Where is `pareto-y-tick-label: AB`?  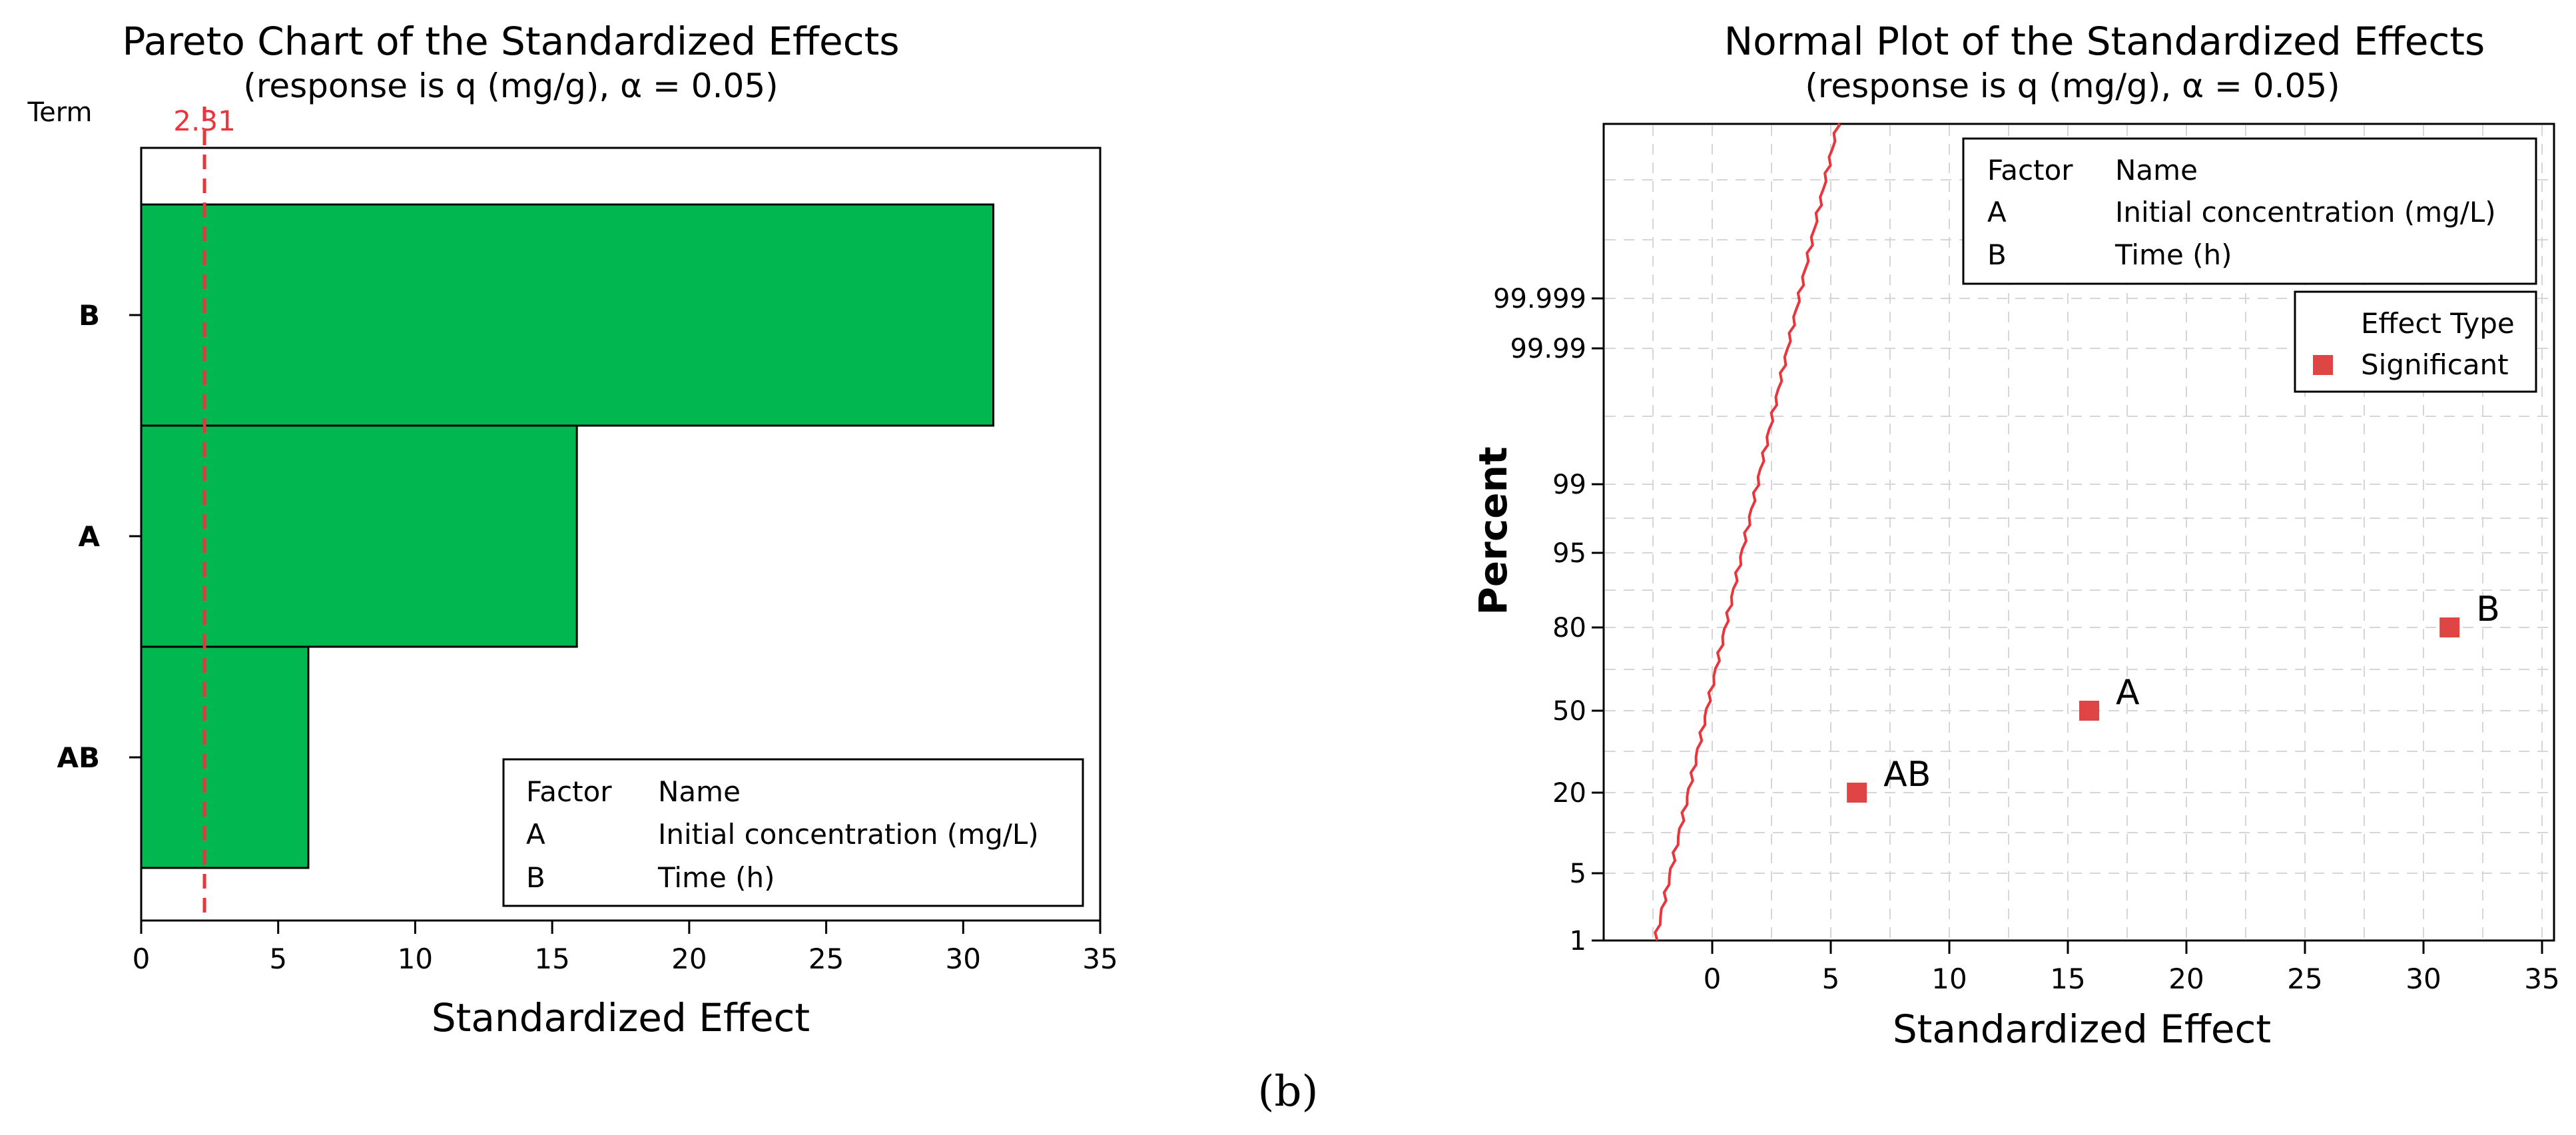
pareto-y-tick-label: AB is located at coordinates (78, 758).